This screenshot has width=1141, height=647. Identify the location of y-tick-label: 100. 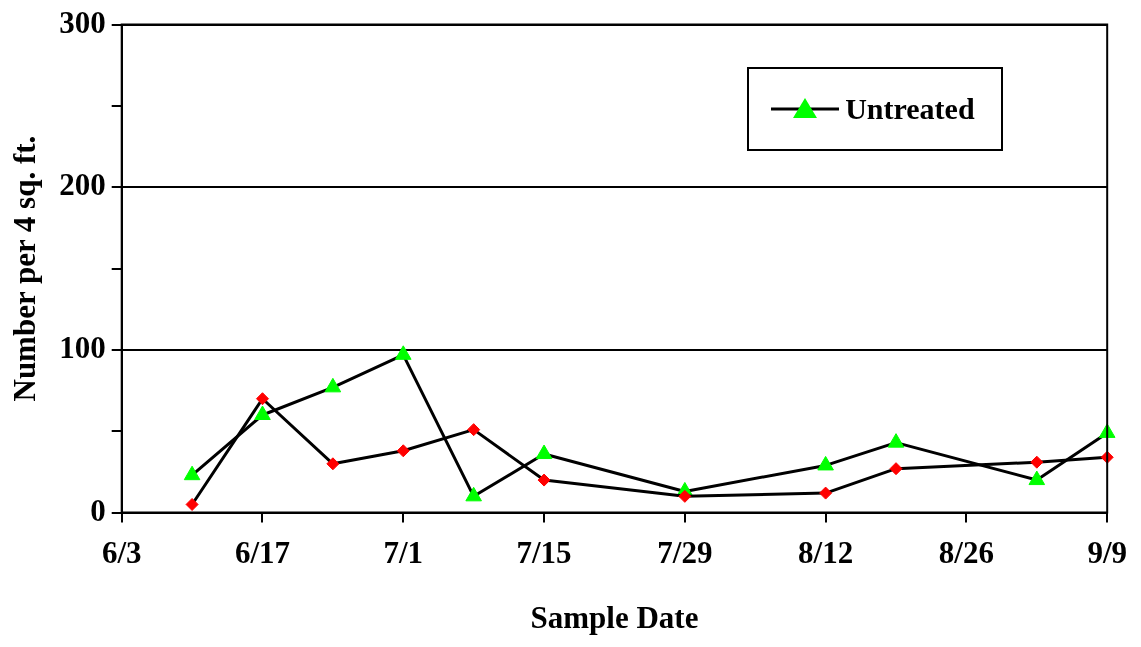
(82, 347).